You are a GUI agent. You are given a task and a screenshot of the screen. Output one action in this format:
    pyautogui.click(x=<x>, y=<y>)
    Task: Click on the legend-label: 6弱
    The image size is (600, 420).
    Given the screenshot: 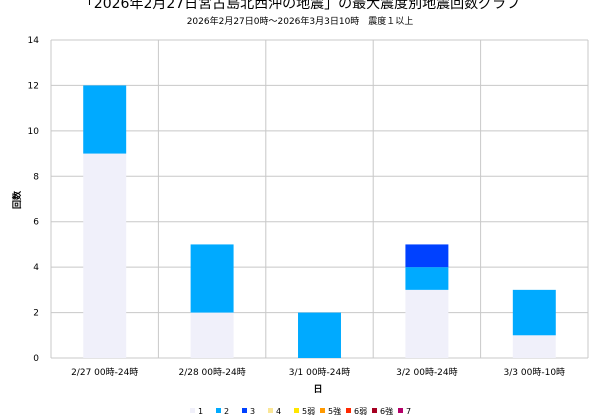 What is the action you would take?
    pyautogui.click(x=360, y=411)
    